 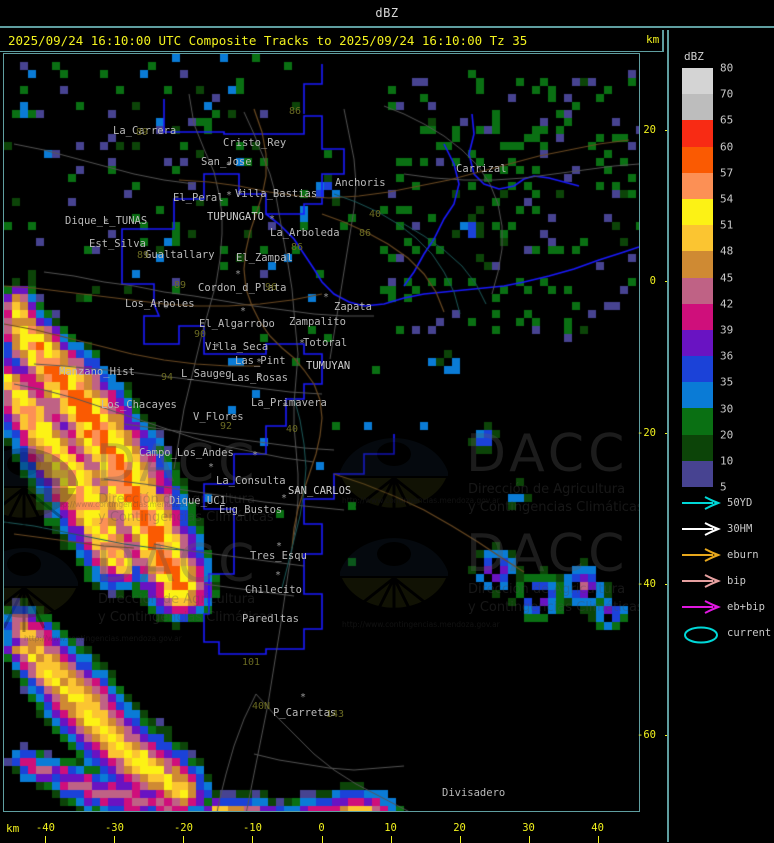 I want to click on colorbar-label-60: 60, so click(x=727, y=147).